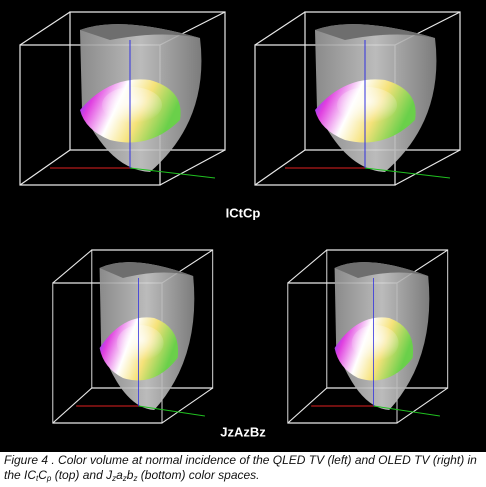 This screenshot has height=487, width=486. What do you see at coordinates (119, 475) in the screenshot?
I see `caption-part: a` at bounding box center [119, 475].